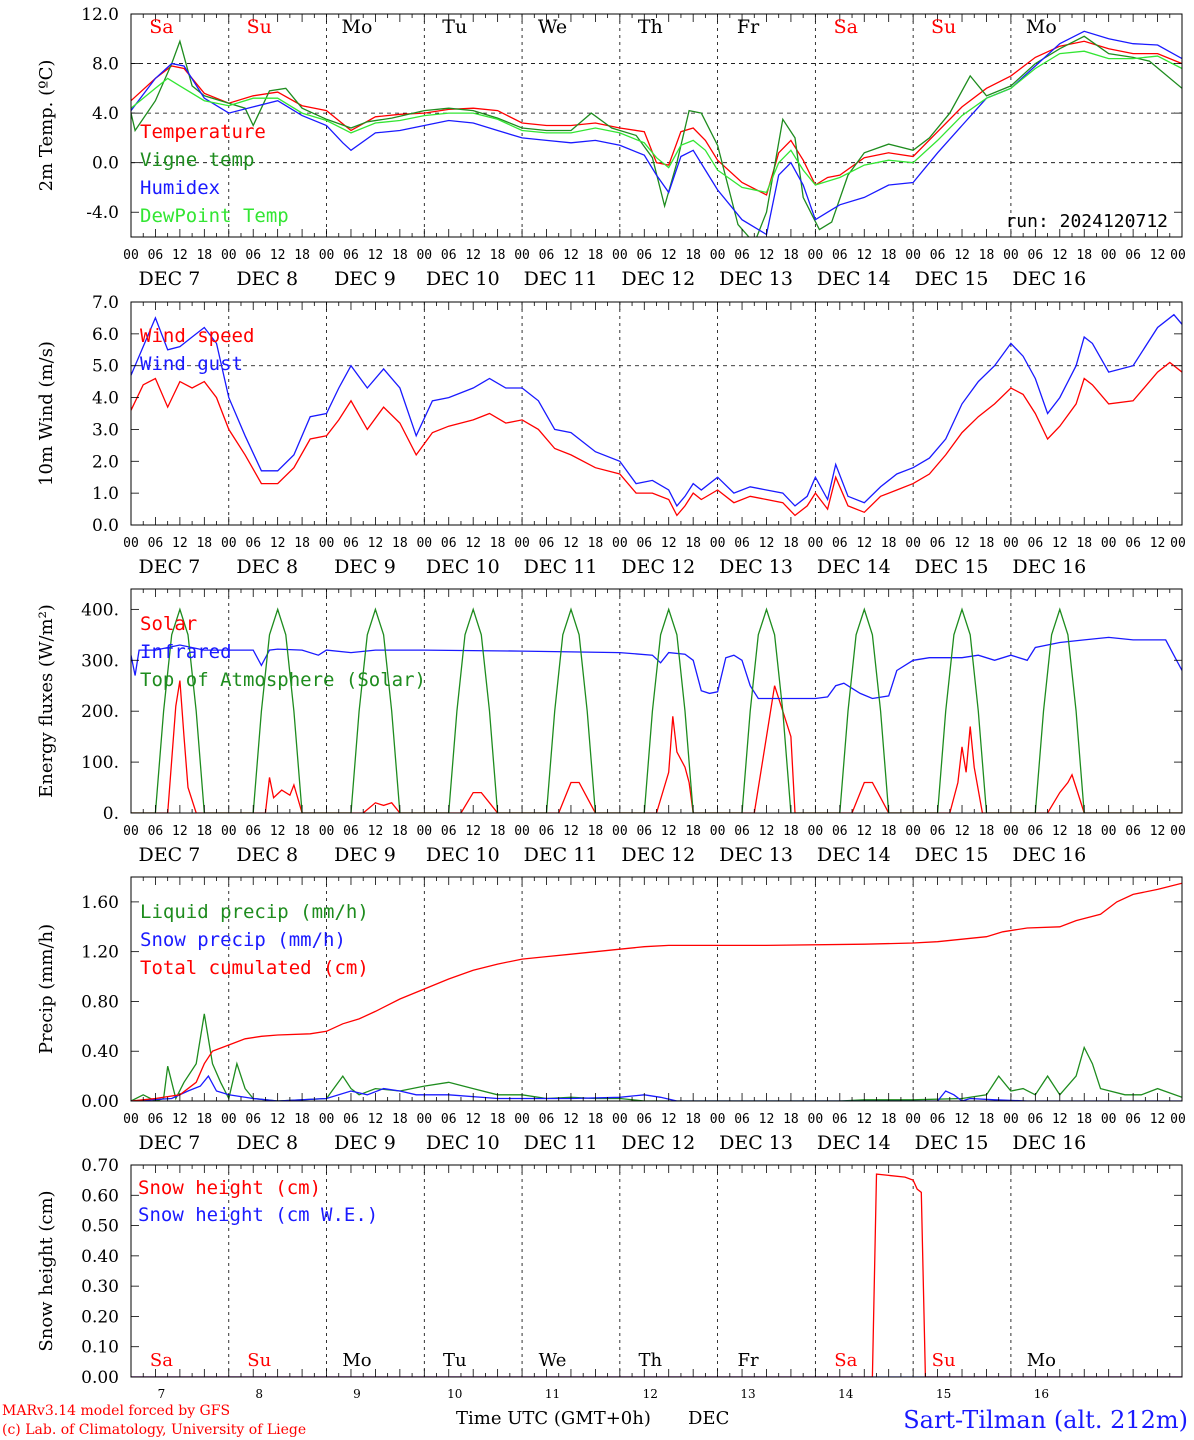  I want to click on day-abbr: Su, so click(259, 27).